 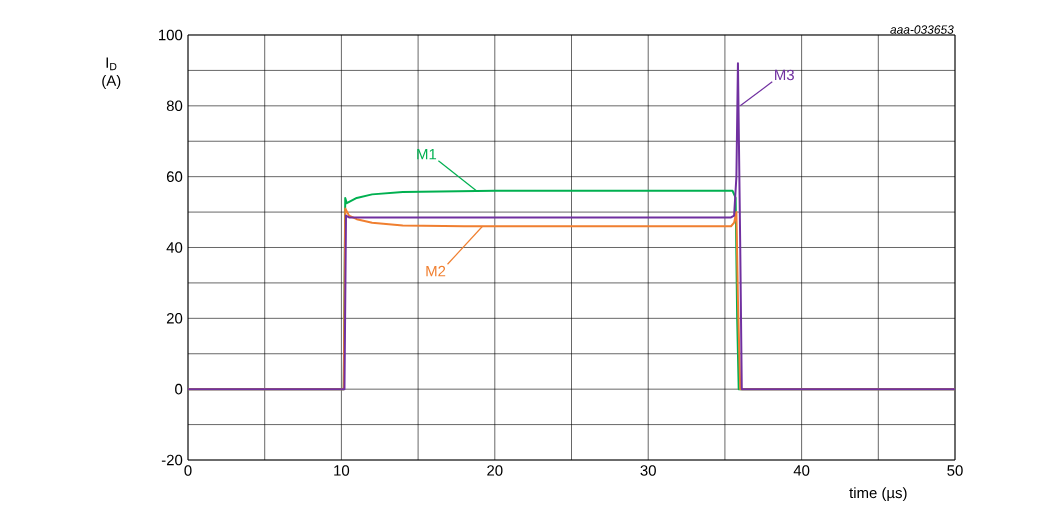 I want to click on x-tick-label: 50, so click(x=955, y=470).